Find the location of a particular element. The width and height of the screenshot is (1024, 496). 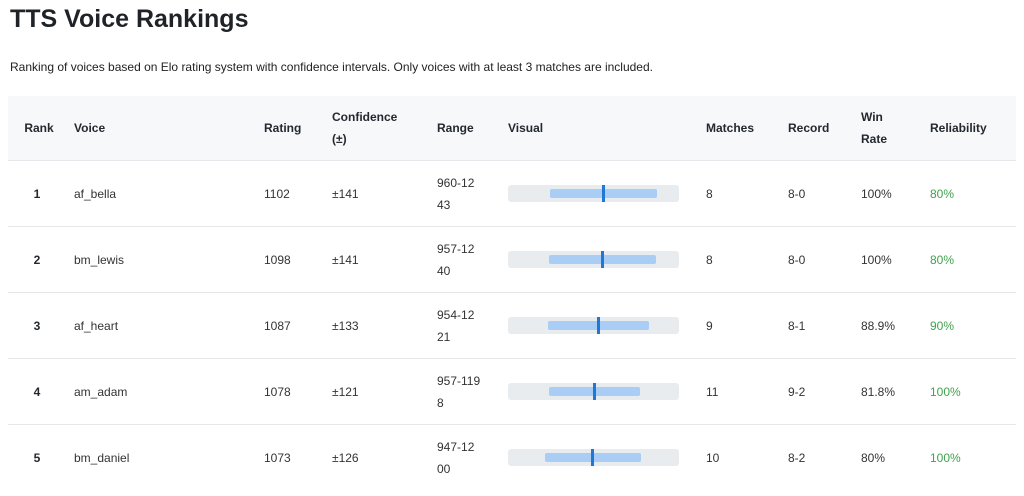

header-win-rate: Win Rate is located at coordinates (895, 128).